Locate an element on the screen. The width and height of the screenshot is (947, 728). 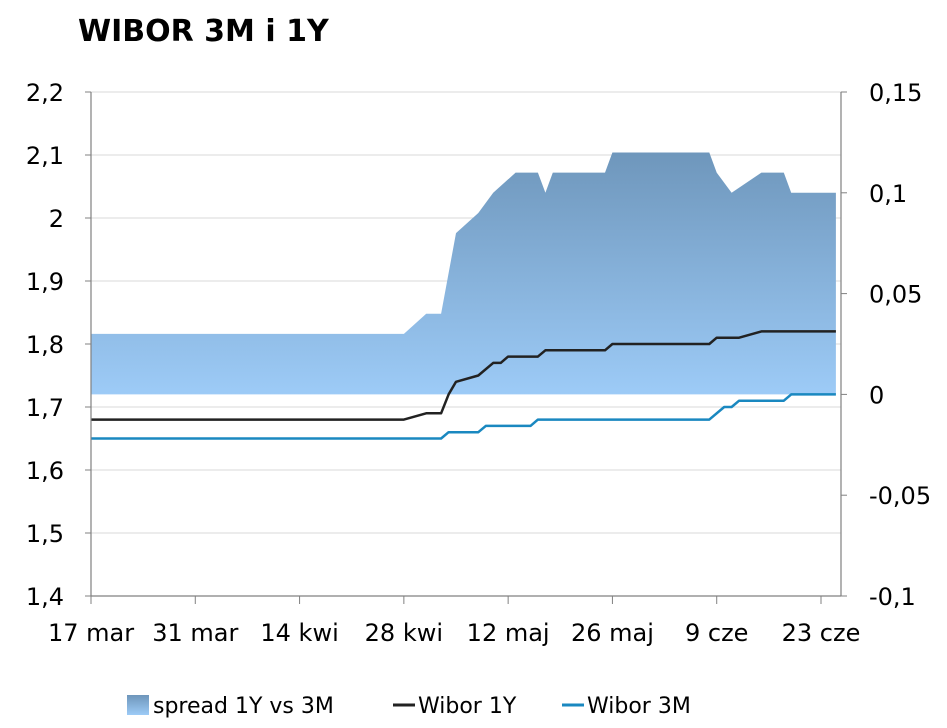
x-tick-label: 28 kwi is located at coordinates (404, 633).